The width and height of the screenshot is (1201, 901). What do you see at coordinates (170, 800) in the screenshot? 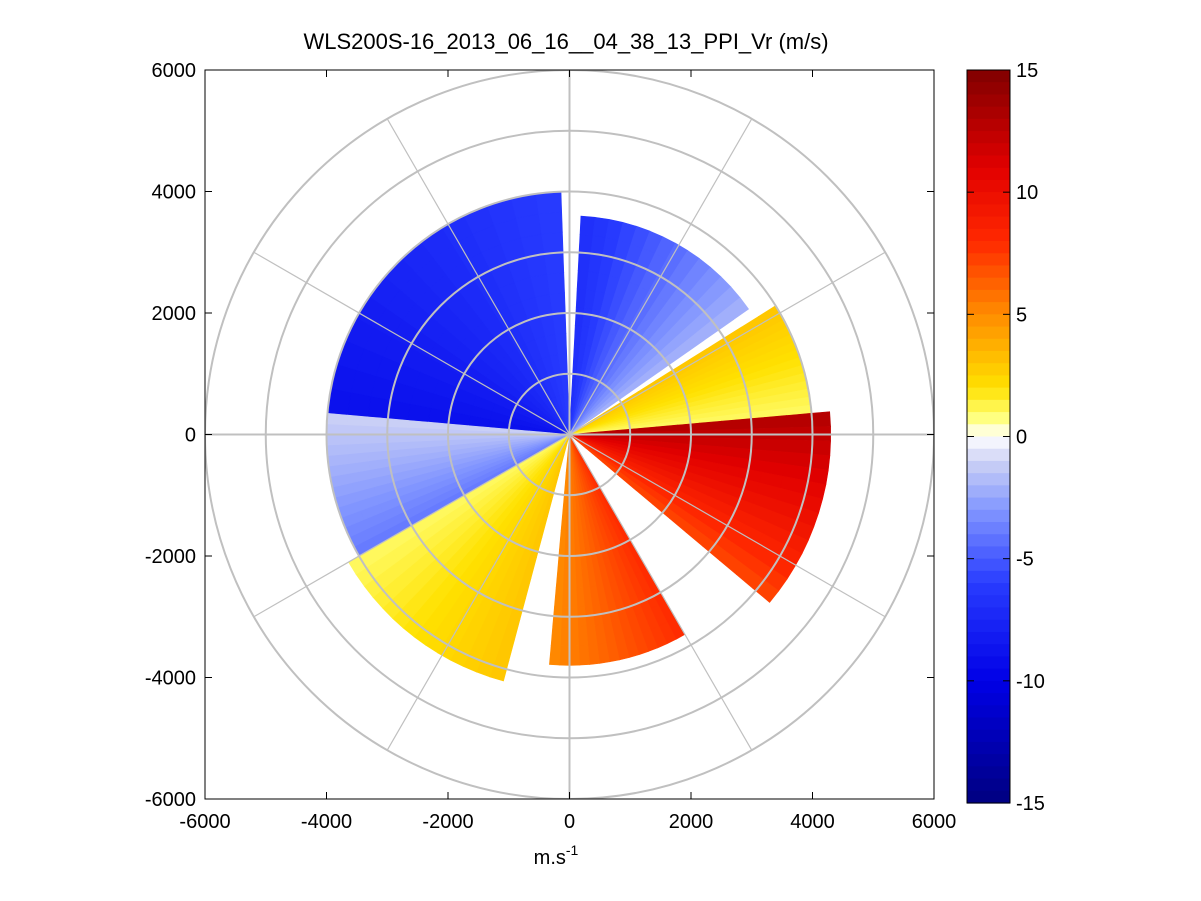
I see `y-tick-label: -6000` at bounding box center [170, 800].